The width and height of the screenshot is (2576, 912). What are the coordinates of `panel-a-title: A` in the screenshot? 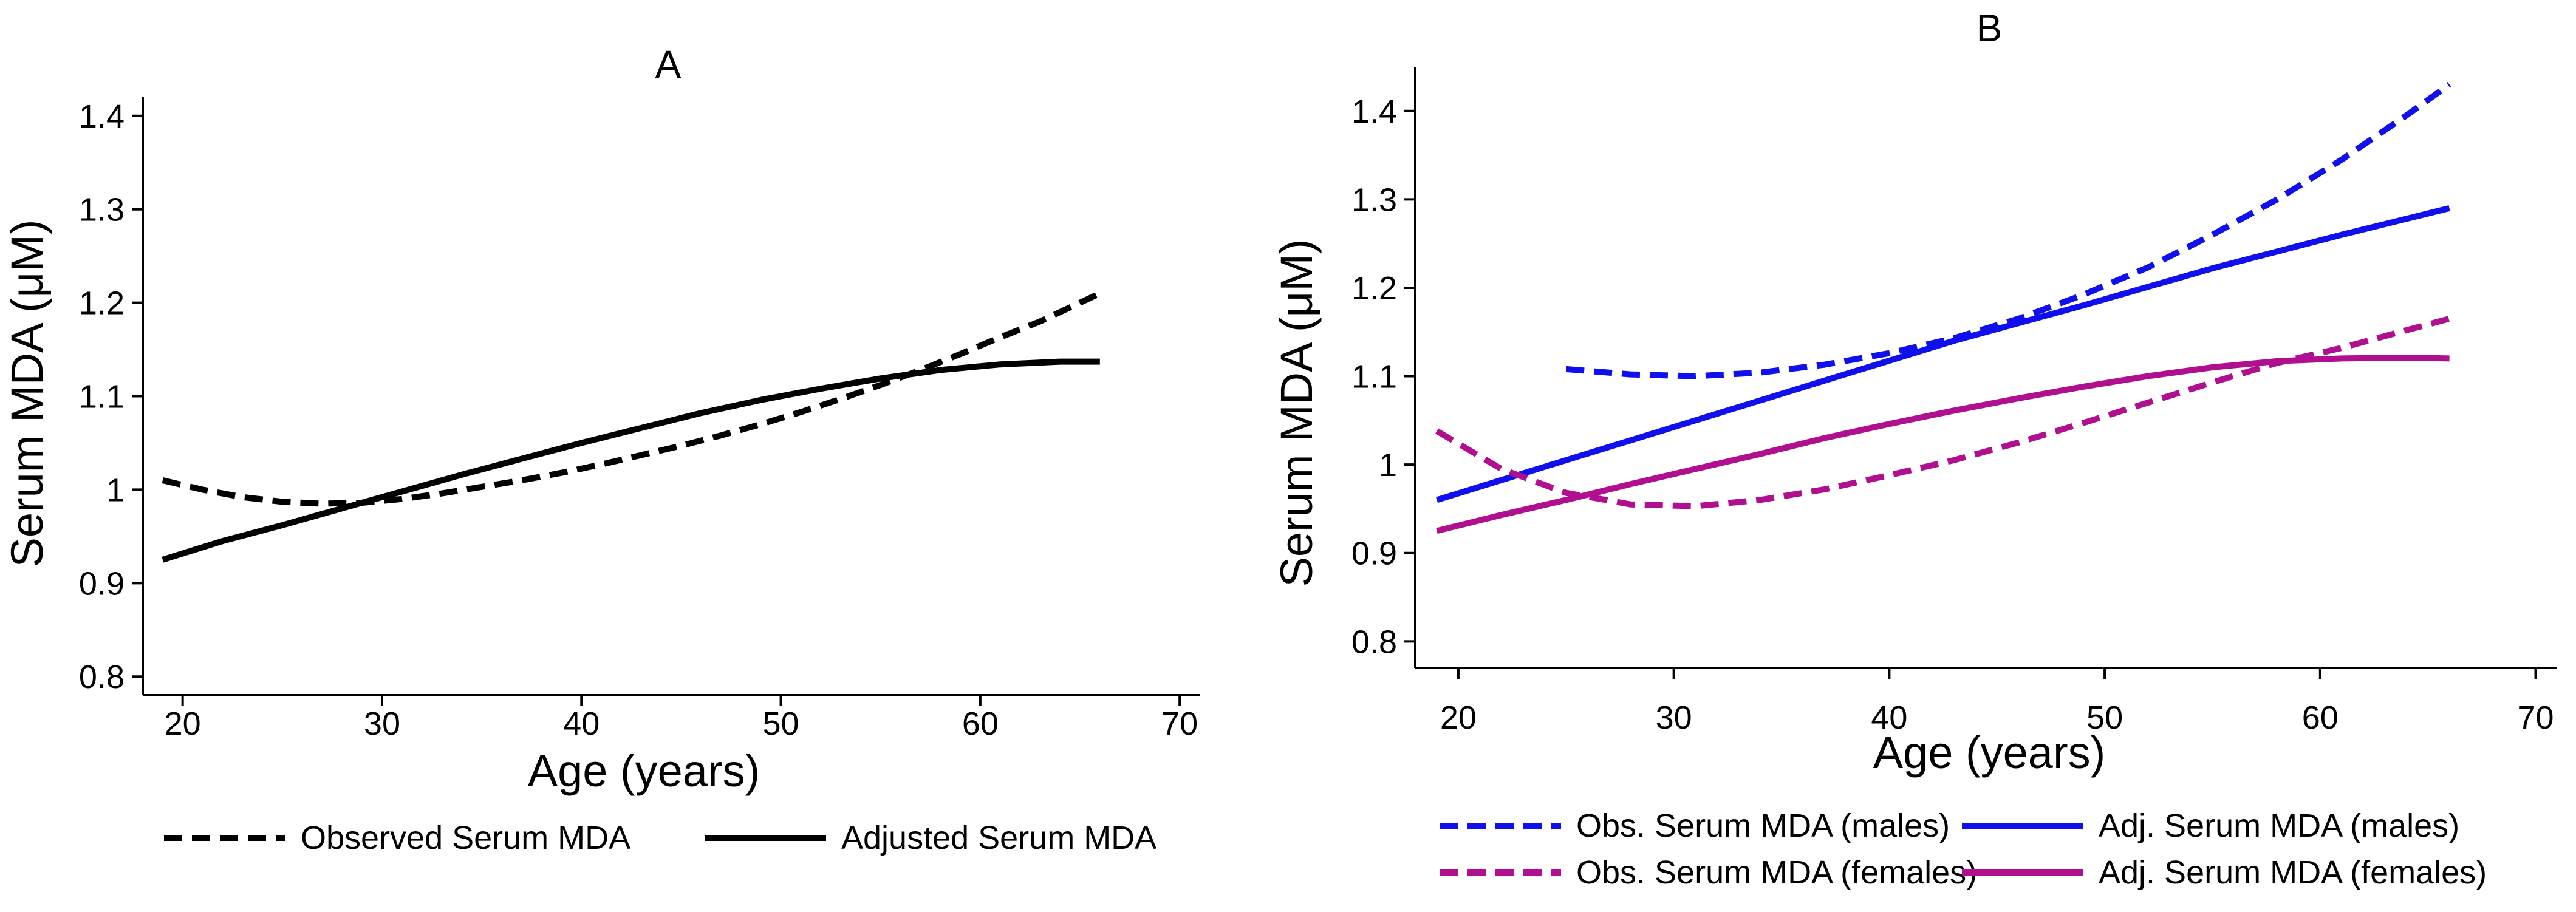 It's located at (668, 64).